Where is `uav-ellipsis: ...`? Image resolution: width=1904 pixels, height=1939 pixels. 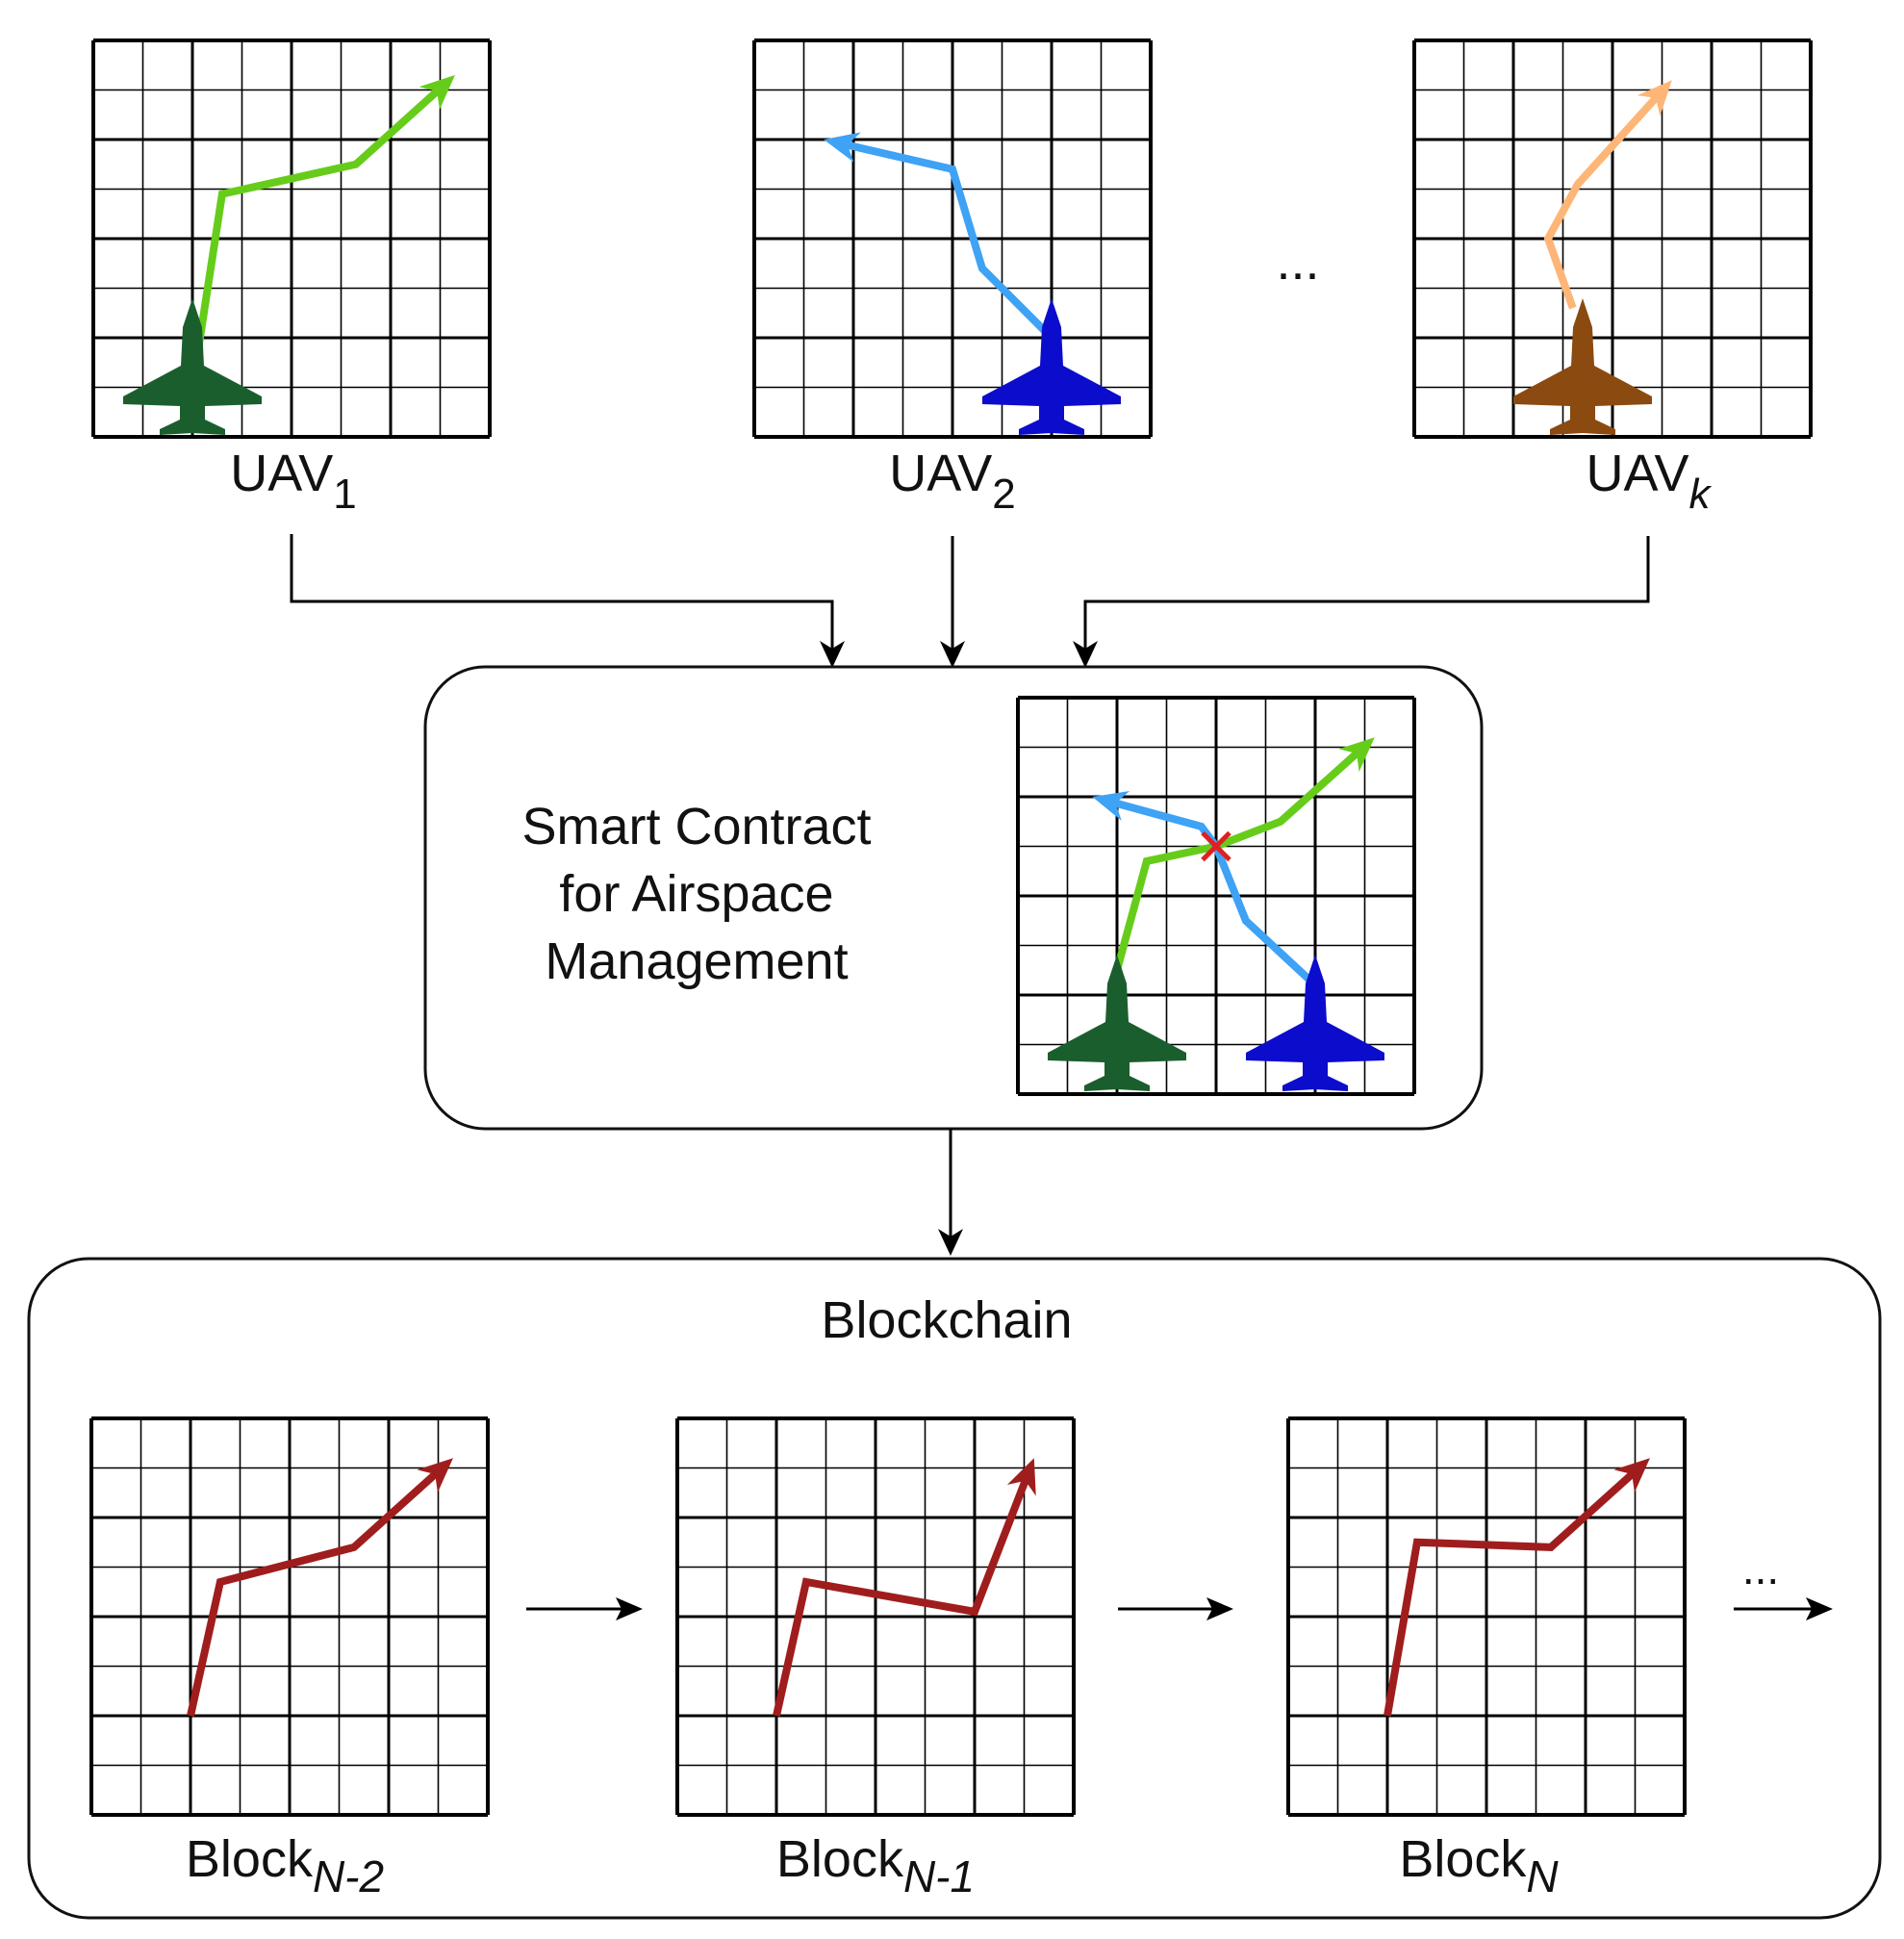 uav-ellipsis: ... is located at coordinates (1297, 262).